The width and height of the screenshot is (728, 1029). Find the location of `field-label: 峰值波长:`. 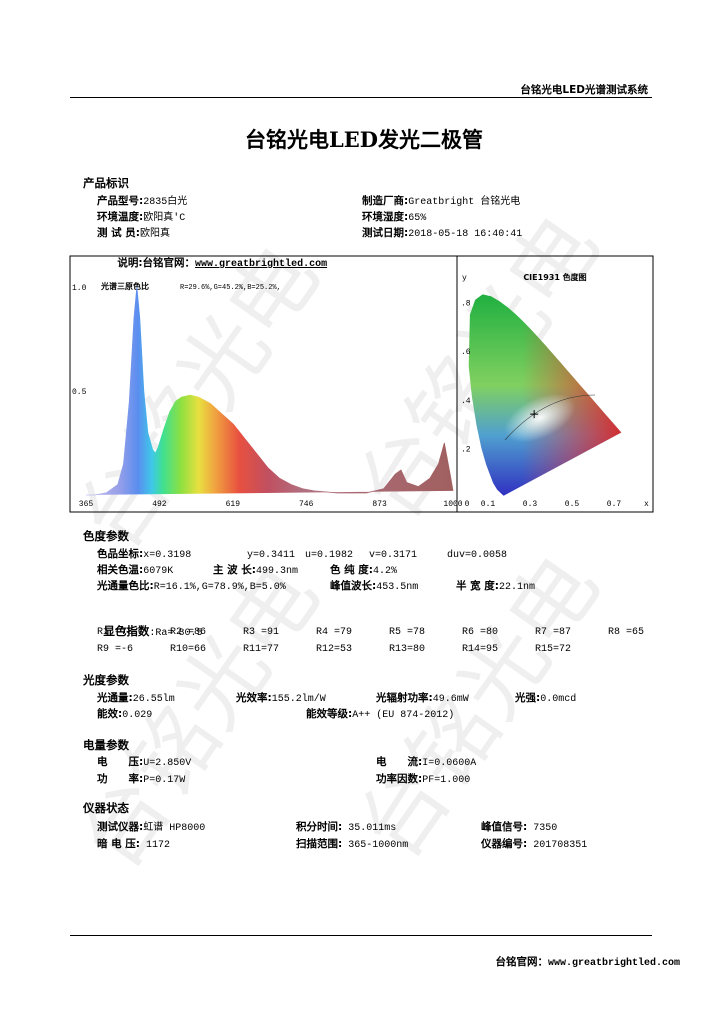

field-label: 峰值波长: is located at coordinates (353, 586).